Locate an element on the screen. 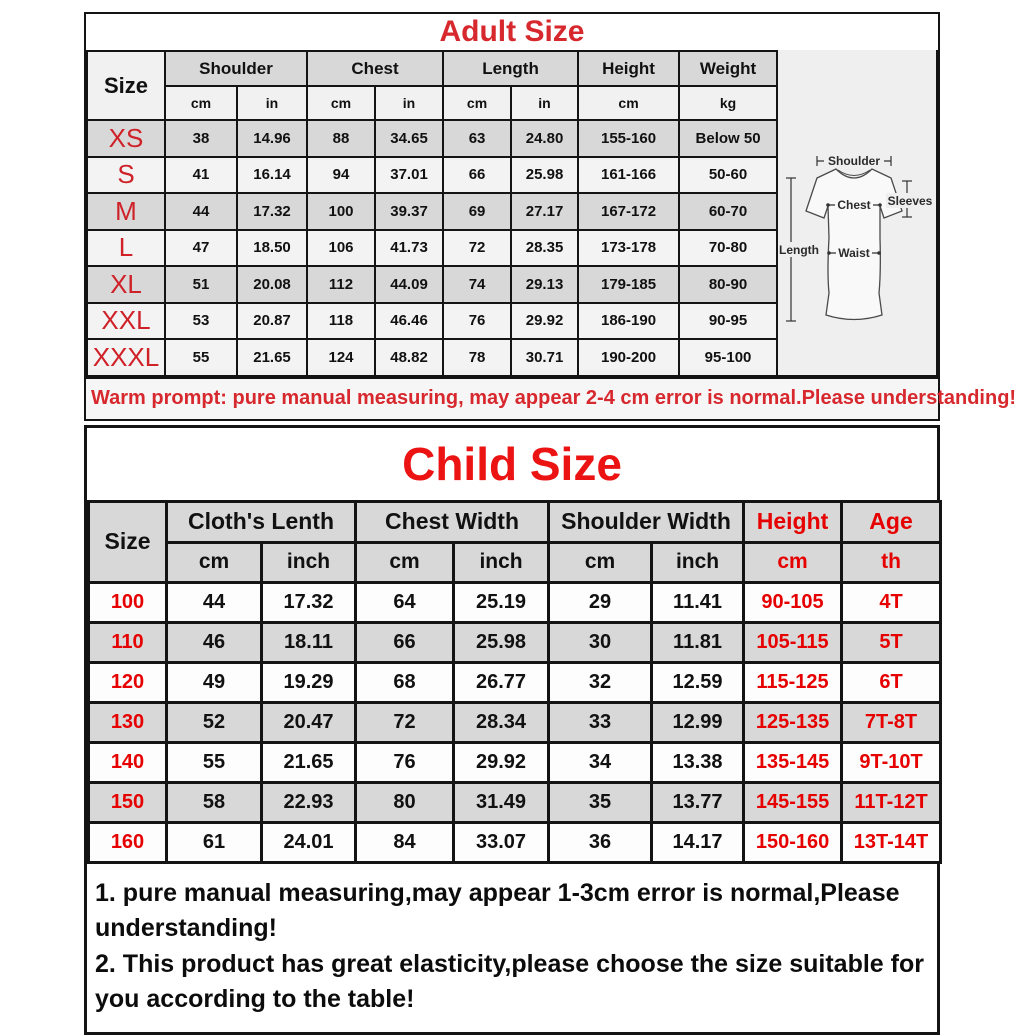 The width and height of the screenshot is (1024, 1035). value-cell: 118 is located at coordinates (341, 320).